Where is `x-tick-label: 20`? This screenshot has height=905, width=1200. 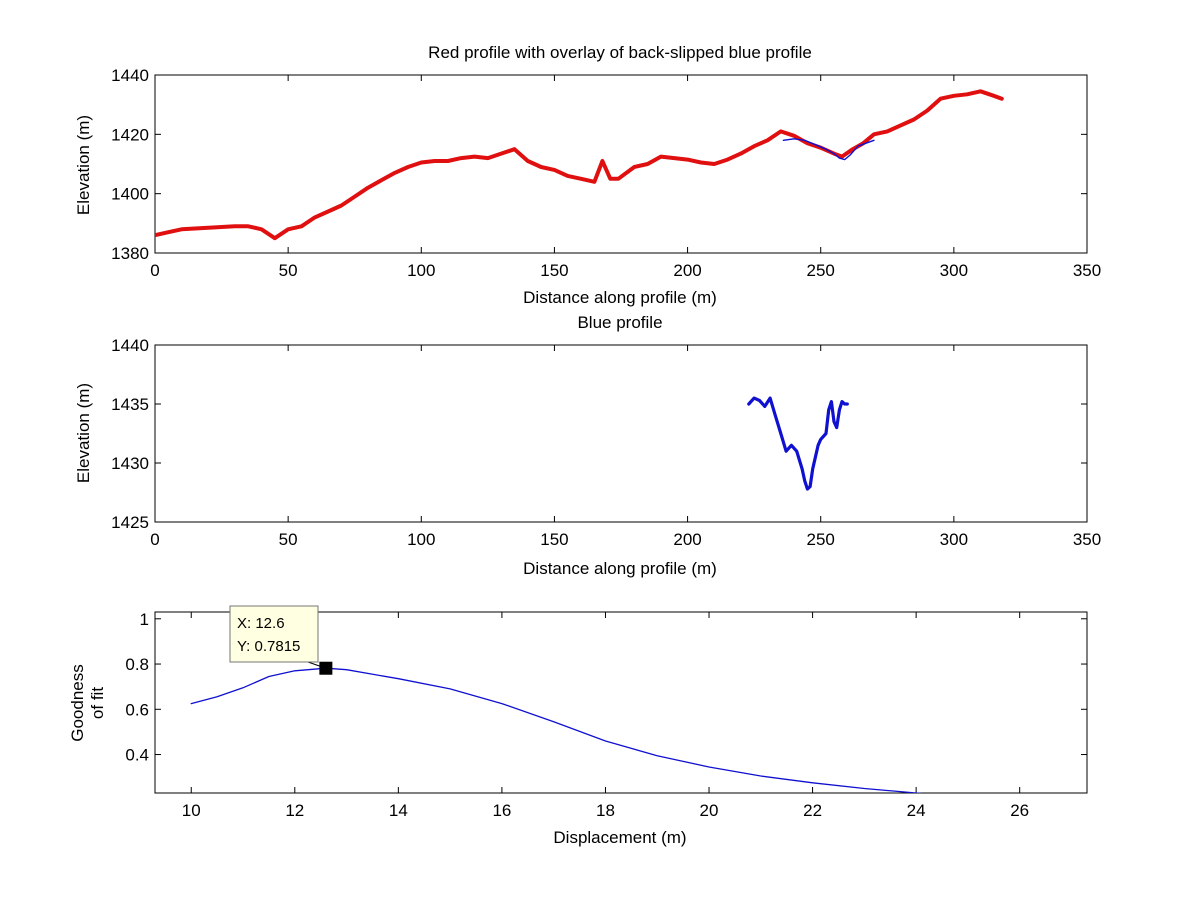 x-tick-label: 20 is located at coordinates (709, 810).